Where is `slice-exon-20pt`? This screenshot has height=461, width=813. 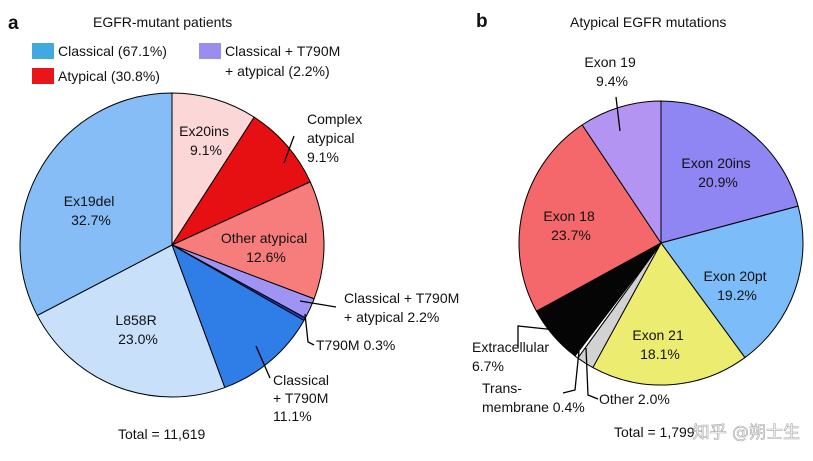
slice-exon-20pt is located at coordinates (732, 282).